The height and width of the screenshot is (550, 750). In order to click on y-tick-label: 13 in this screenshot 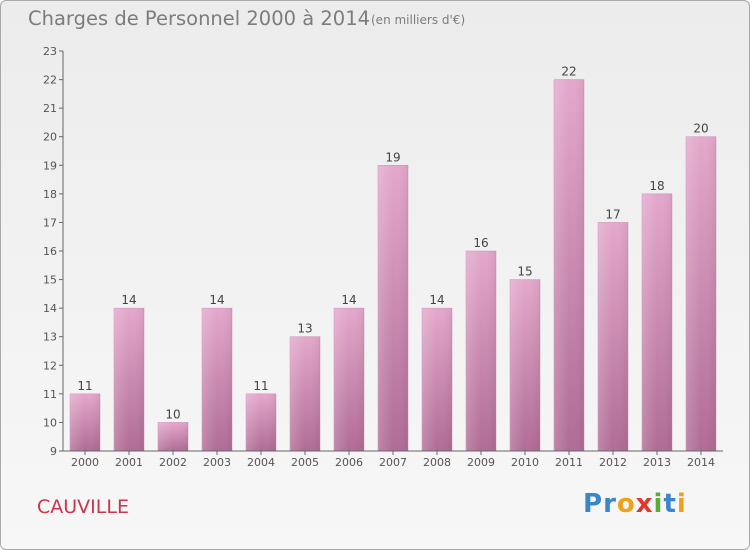, I will do `click(50, 337)`.